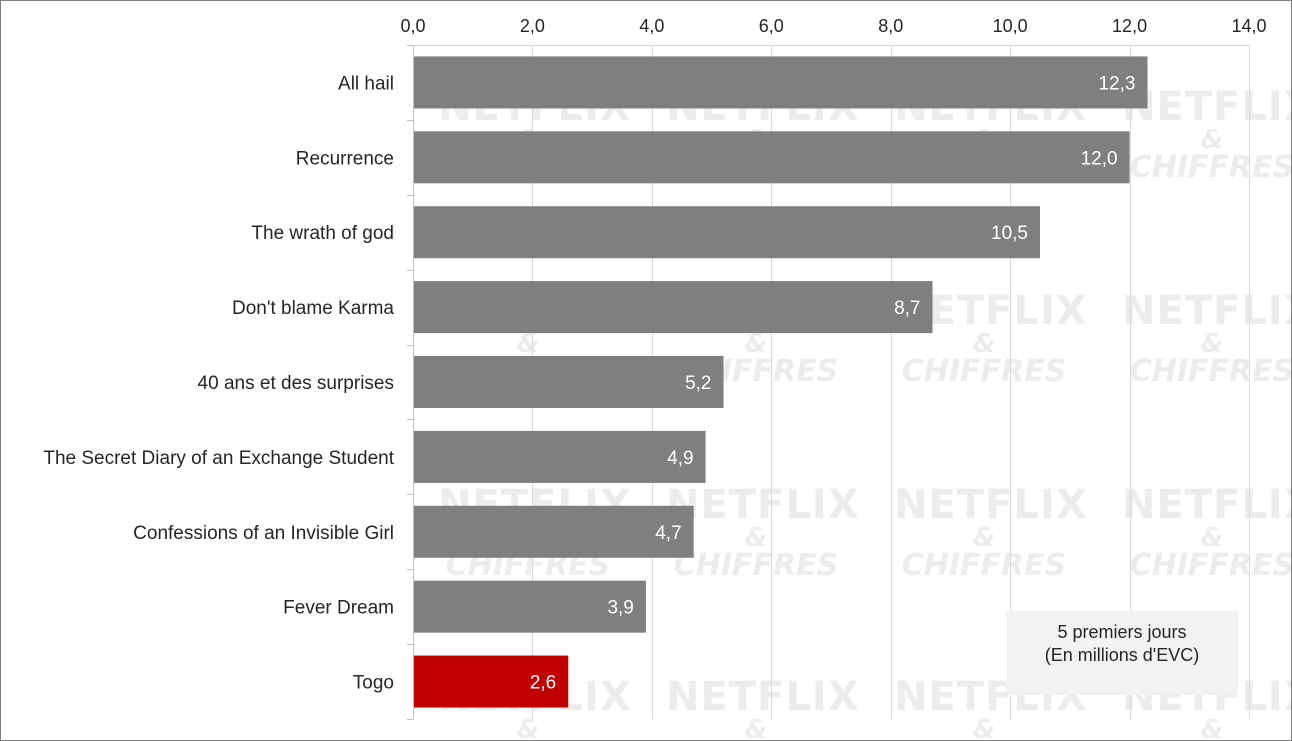 This screenshot has height=741, width=1292. What do you see at coordinates (218, 458) in the screenshot?
I see `category-label: The Secret Diary of an Exchange Student` at bounding box center [218, 458].